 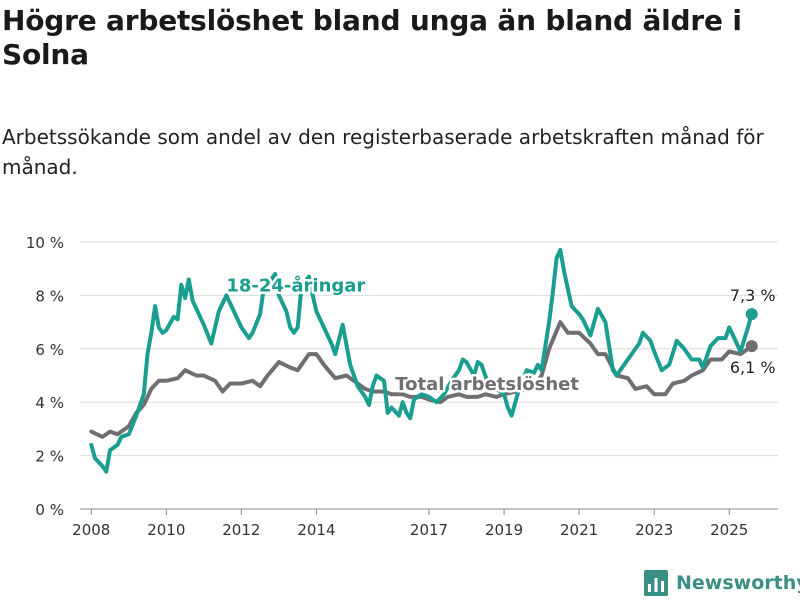 I want to click on y-tick-label: 10 %, so click(x=45, y=243).